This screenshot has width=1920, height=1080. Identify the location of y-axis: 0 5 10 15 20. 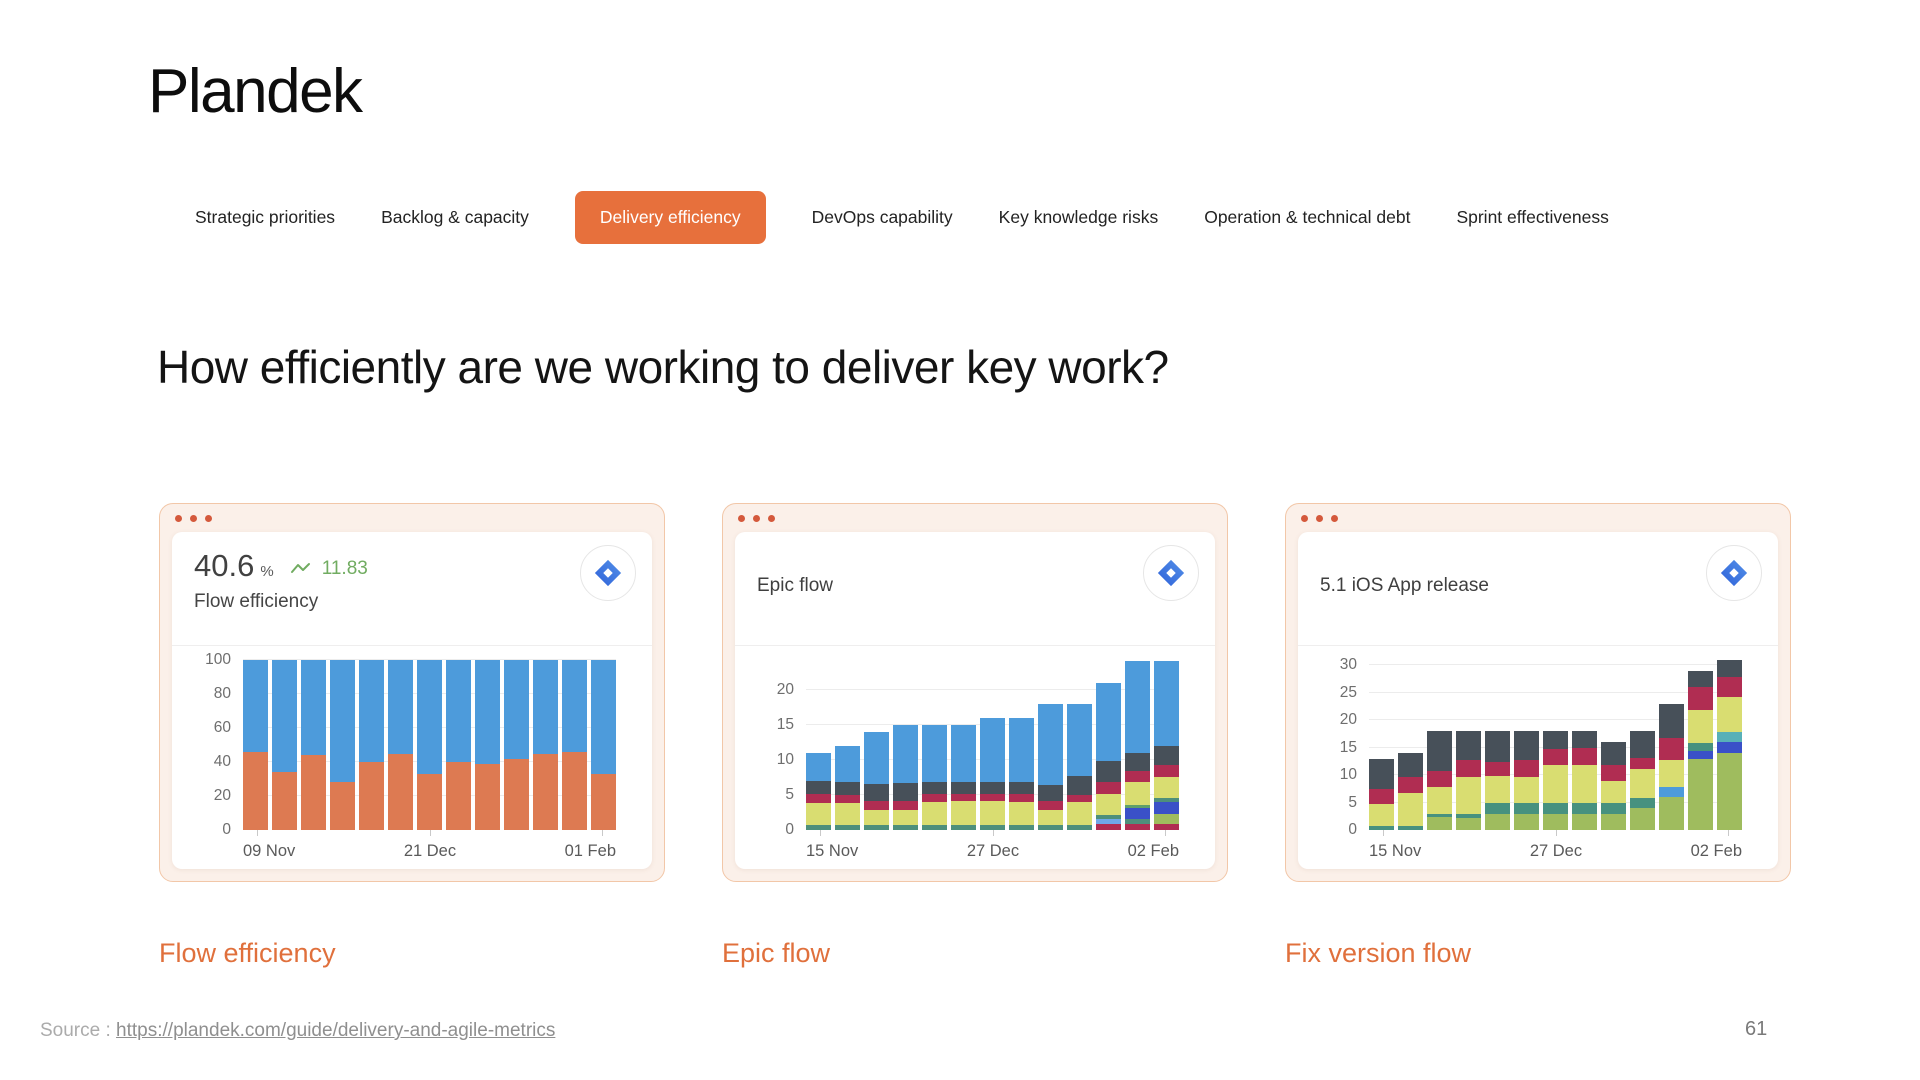
(771, 749).